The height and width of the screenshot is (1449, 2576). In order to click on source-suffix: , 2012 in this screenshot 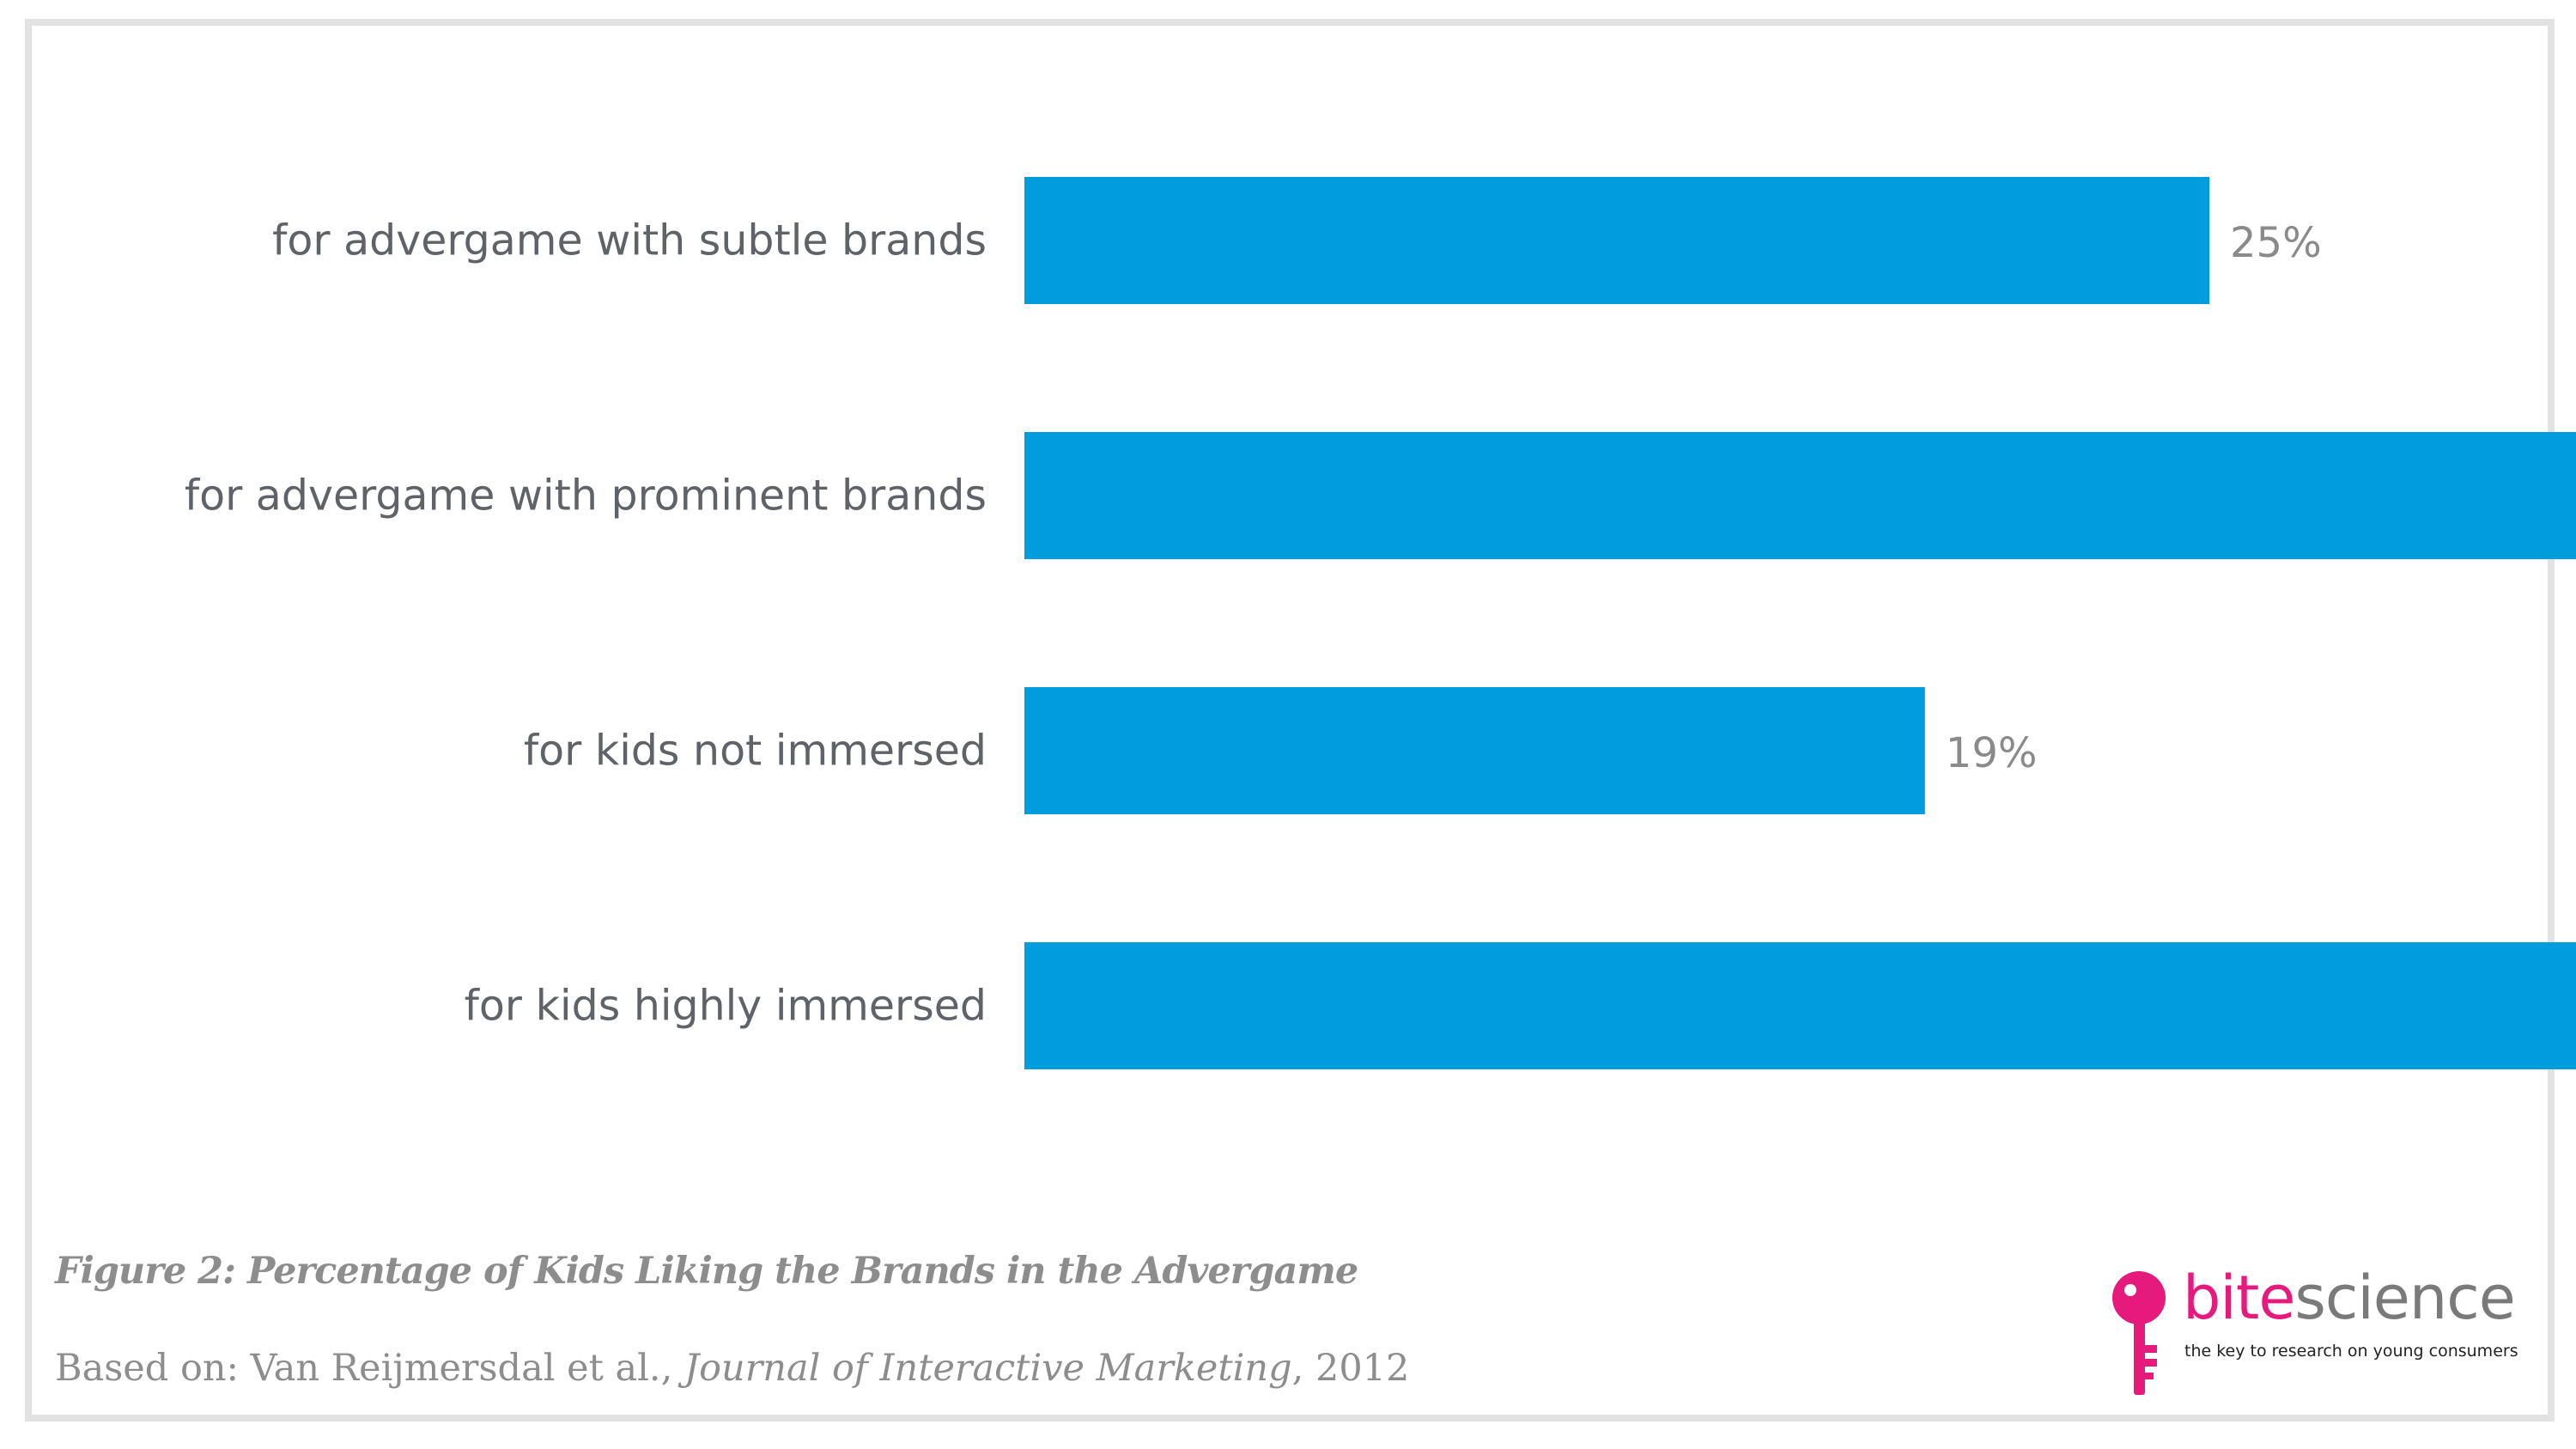, I will do `click(1350, 1368)`.